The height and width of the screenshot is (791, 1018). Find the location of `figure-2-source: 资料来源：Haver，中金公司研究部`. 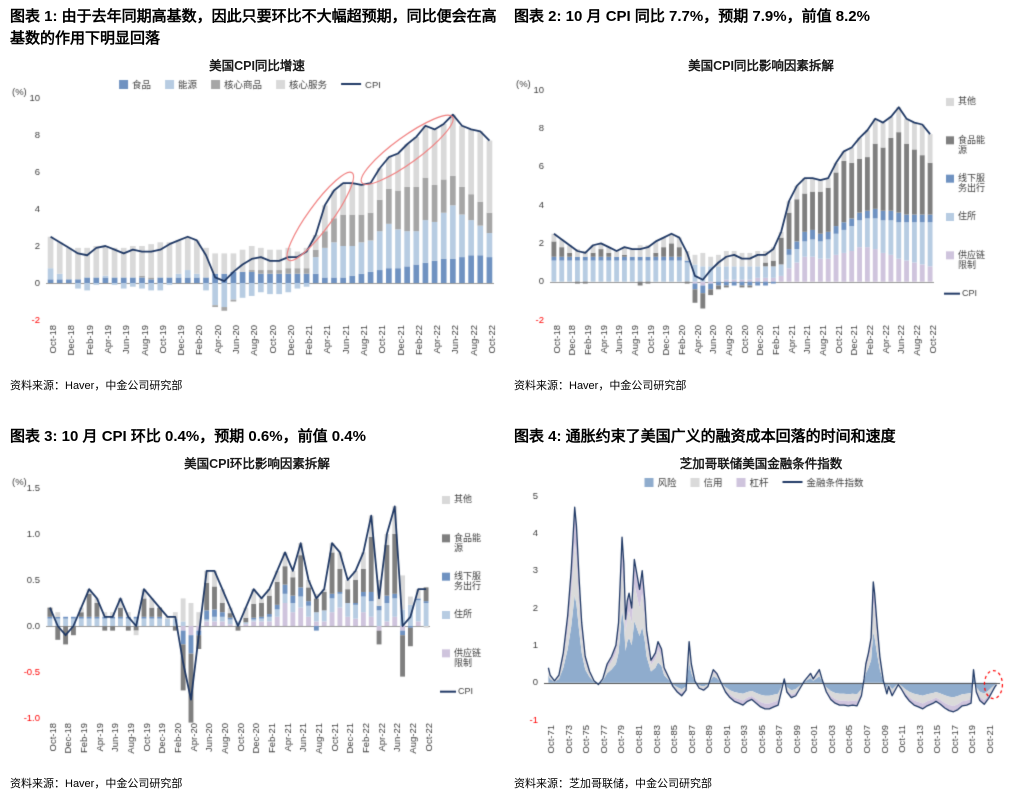

figure-2-source: 资料来源：Haver，中金公司研究部 is located at coordinates (600, 386).